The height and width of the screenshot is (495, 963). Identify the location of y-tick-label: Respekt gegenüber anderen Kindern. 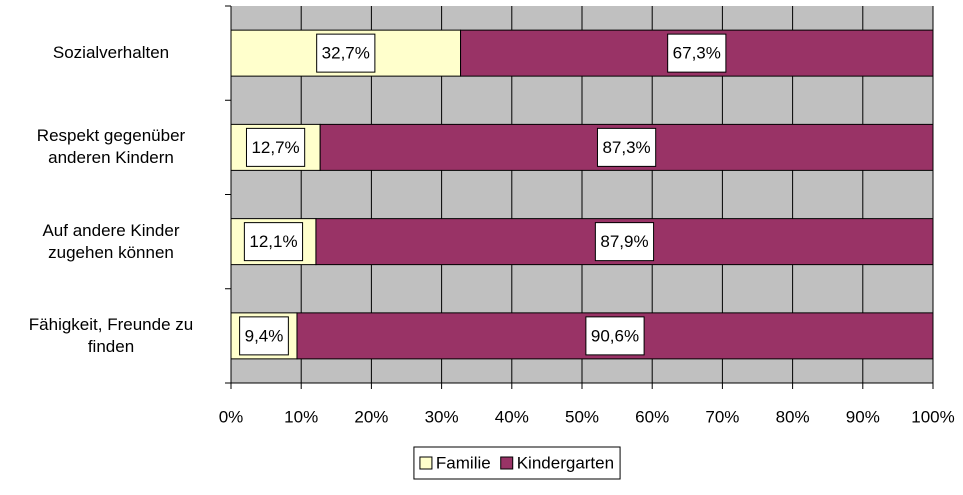
(111, 147).